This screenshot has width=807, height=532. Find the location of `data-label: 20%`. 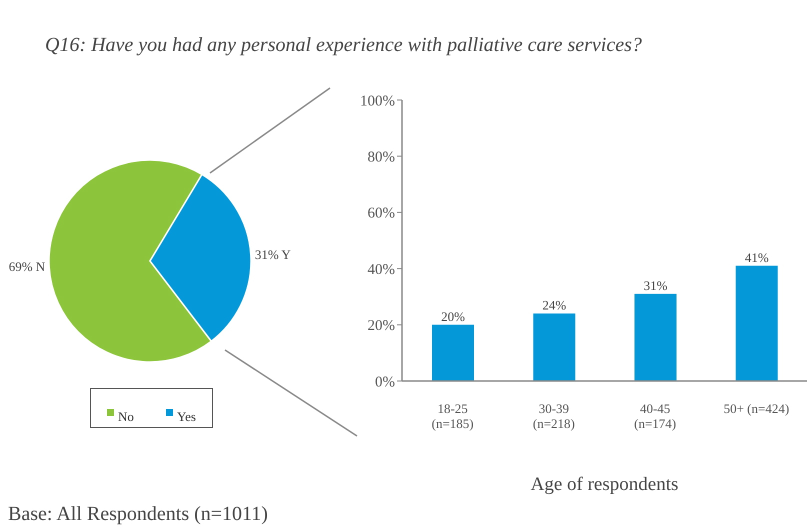

data-label: 20% is located at coordinates (453, 316).